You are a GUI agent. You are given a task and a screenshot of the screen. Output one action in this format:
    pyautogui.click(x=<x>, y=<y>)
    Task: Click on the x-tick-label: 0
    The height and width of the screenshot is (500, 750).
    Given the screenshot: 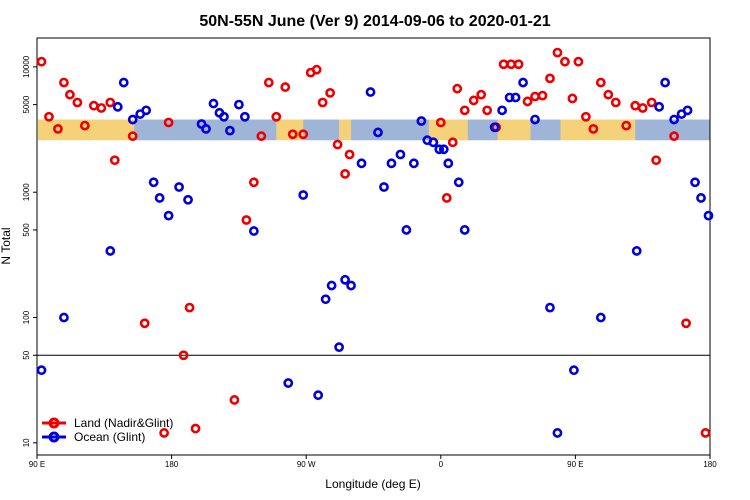 What is the action you would take?
    pyautogui.click(x=441, y=464)
    